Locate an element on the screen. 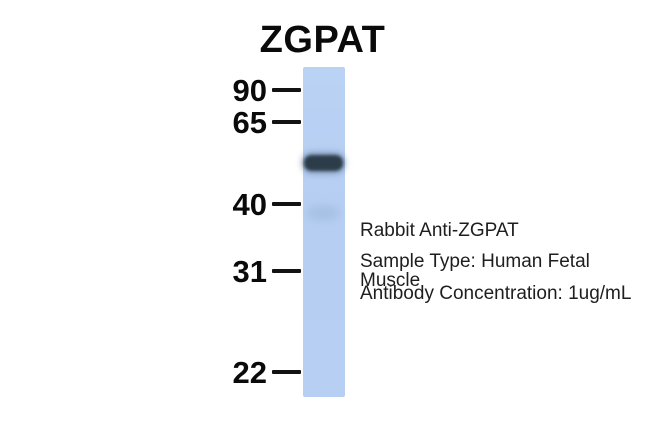  mw-marker-label: 22 is located at coordinates (249, 372).